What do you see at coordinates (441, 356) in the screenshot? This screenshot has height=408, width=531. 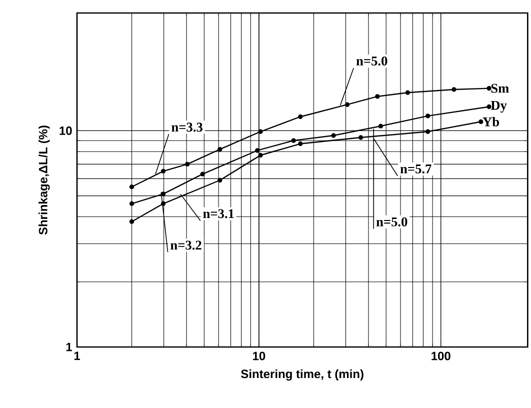 I see `x-tick-label: 100` at bounding box center [441, 356].